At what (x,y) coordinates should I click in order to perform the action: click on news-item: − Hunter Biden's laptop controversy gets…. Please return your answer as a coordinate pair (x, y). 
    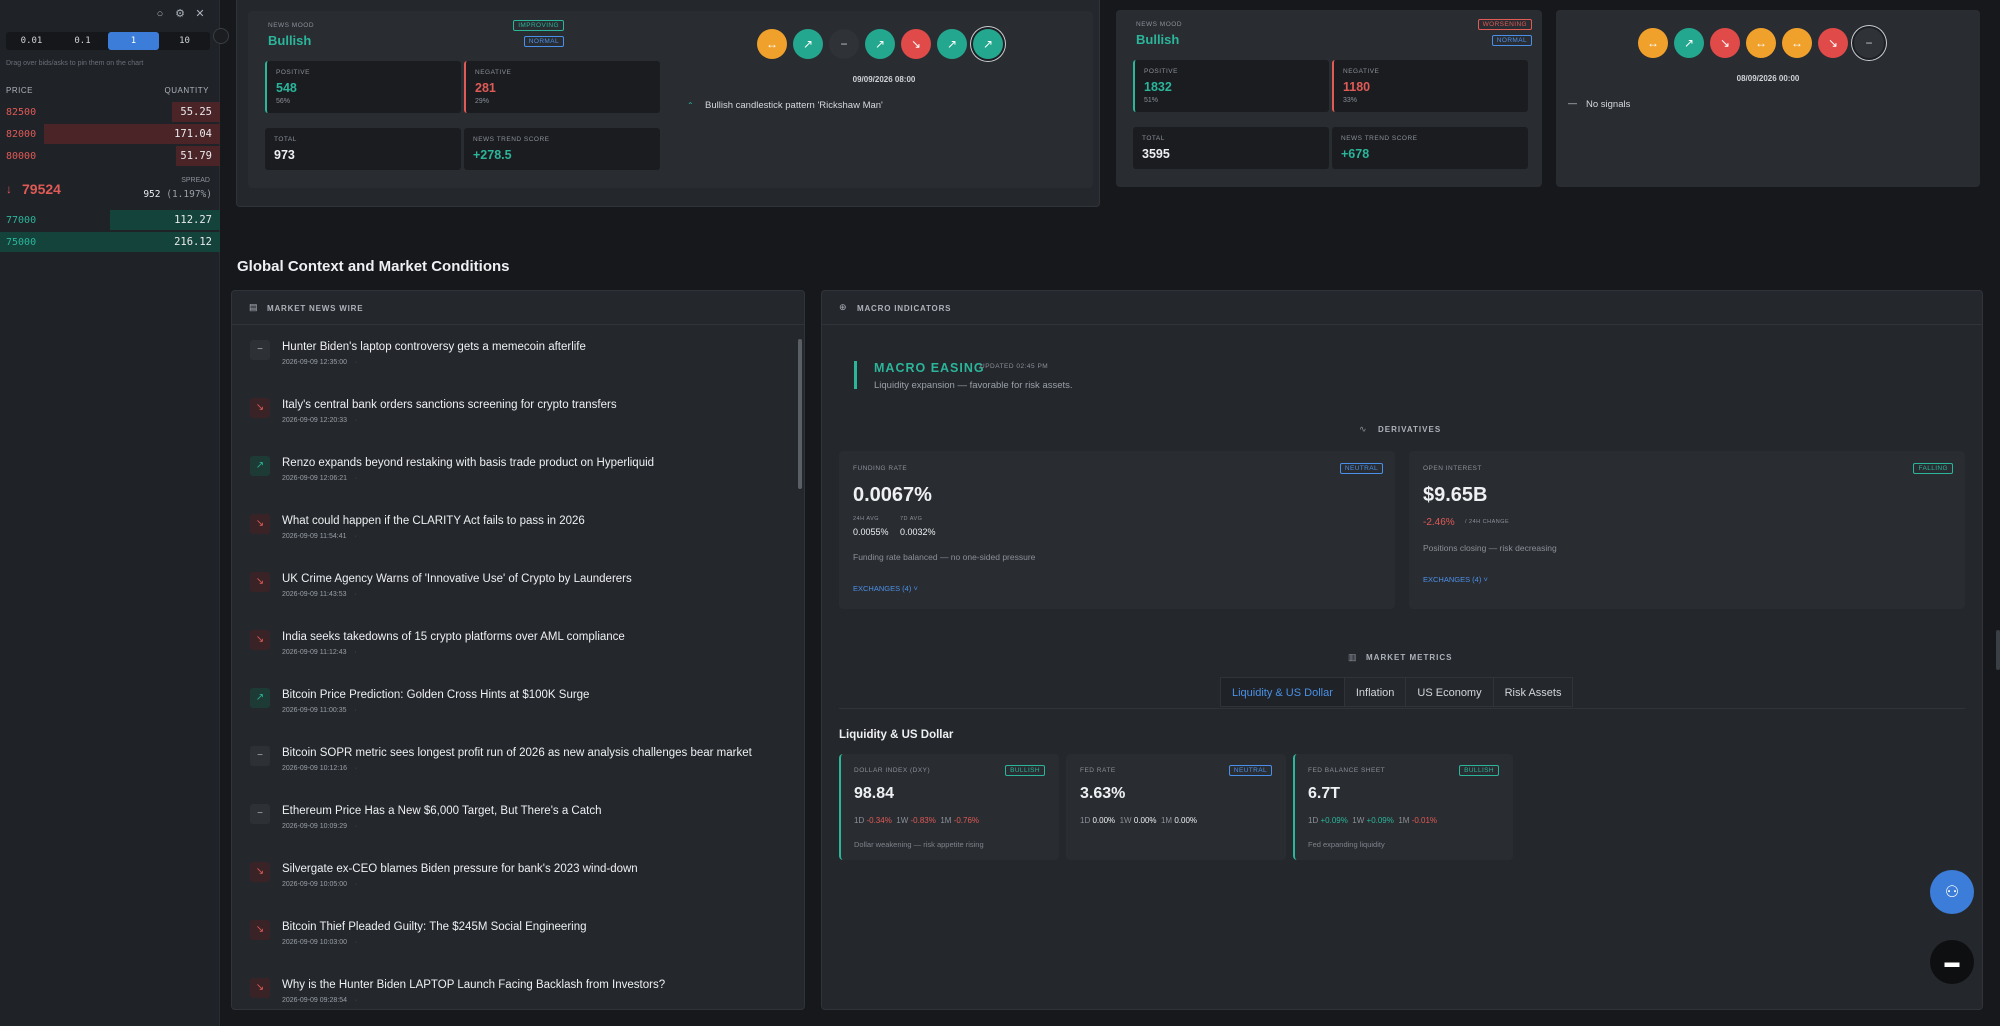
    Looking at the image, I should click on (512, 358).